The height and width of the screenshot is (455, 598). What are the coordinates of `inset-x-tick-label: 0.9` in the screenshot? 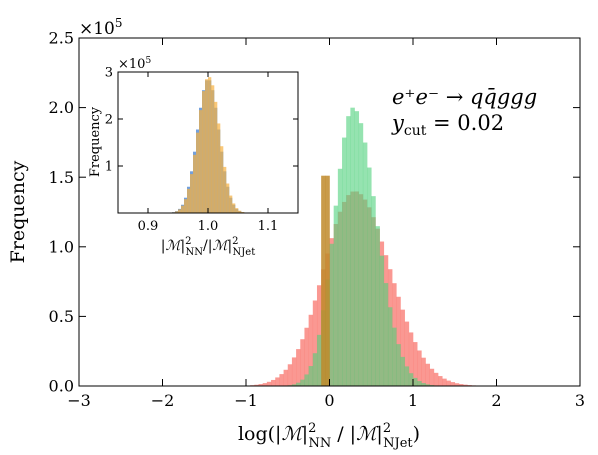 It's located at (148, 226).